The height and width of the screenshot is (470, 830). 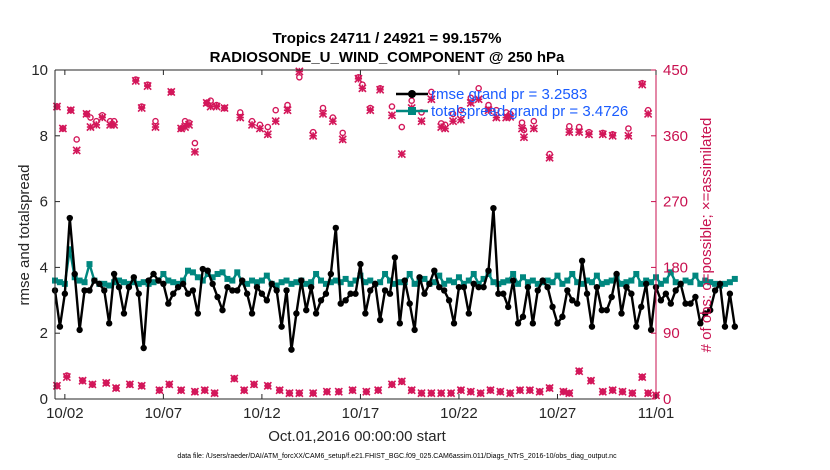 I want to click on chart-title: Tropics 24711 / 24921 = 99.157%, so click(x=387, y=38).